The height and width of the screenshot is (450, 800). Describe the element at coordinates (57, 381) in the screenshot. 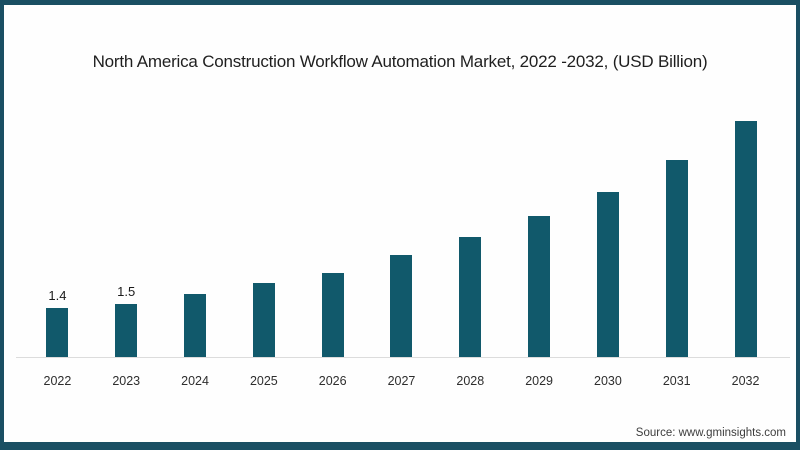

I see `x-axis-label-2022: 2022` at that location.